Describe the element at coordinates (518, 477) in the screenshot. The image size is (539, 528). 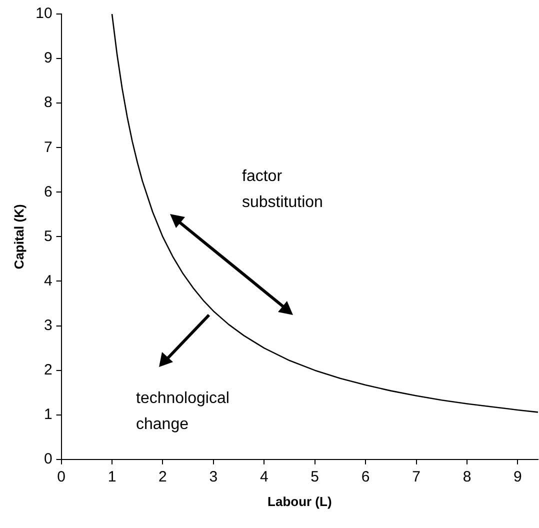
I see `x-tick-label: 9` at that location.